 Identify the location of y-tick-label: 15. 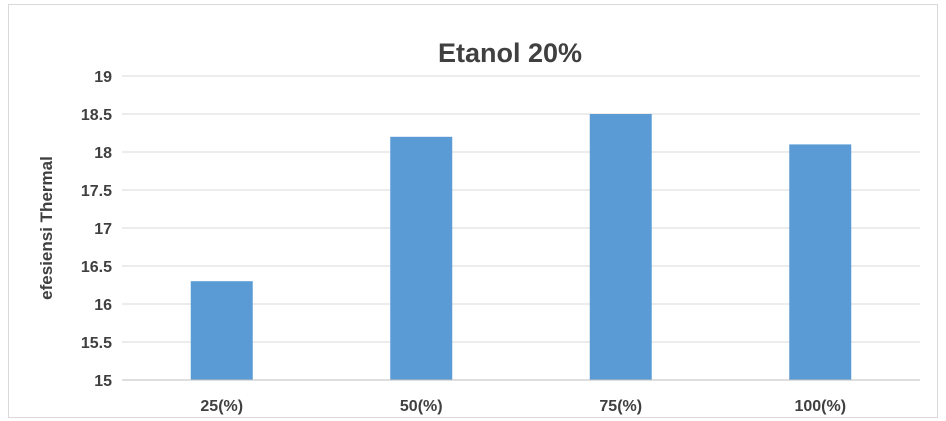
(103, 381).